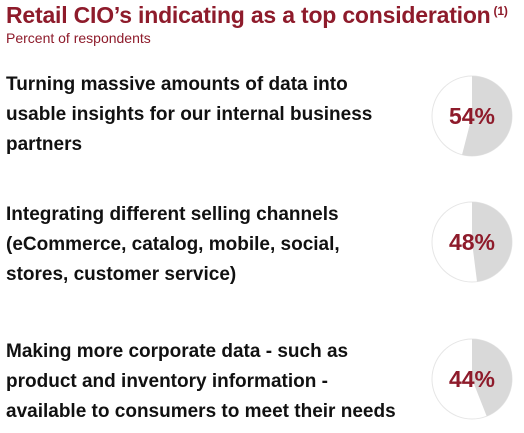 The height and width of the screenshot is (433, 524). What do you see at coordinates (167, 381) in the screenshot?
I see `consideration-text-line: product and inventory information -` at bounding box center [167, 381].